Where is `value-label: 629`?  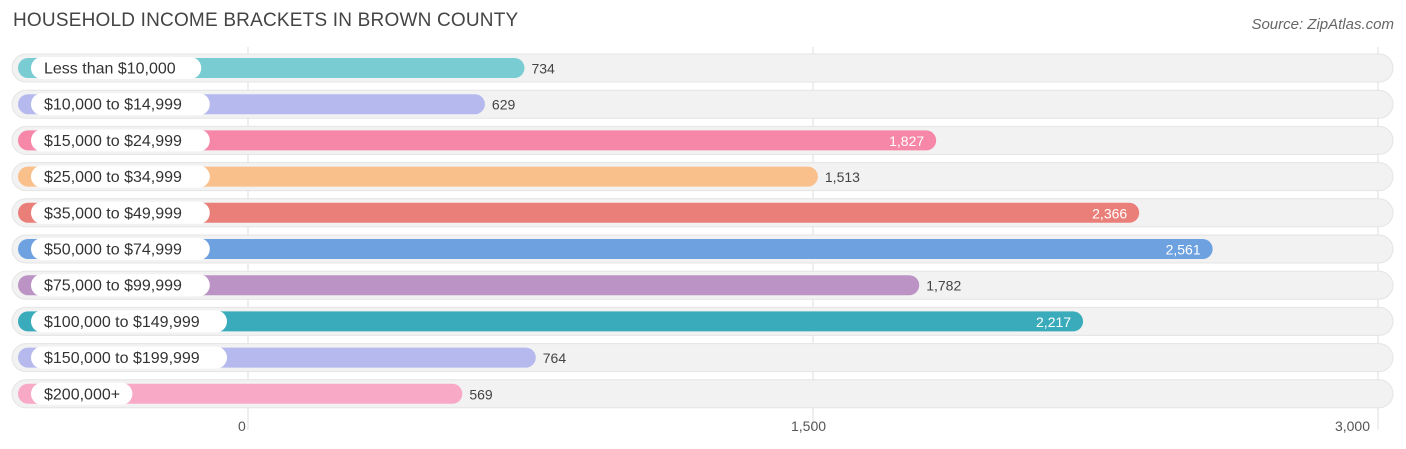 value-label: 629 is located at coordinates (504, 105).